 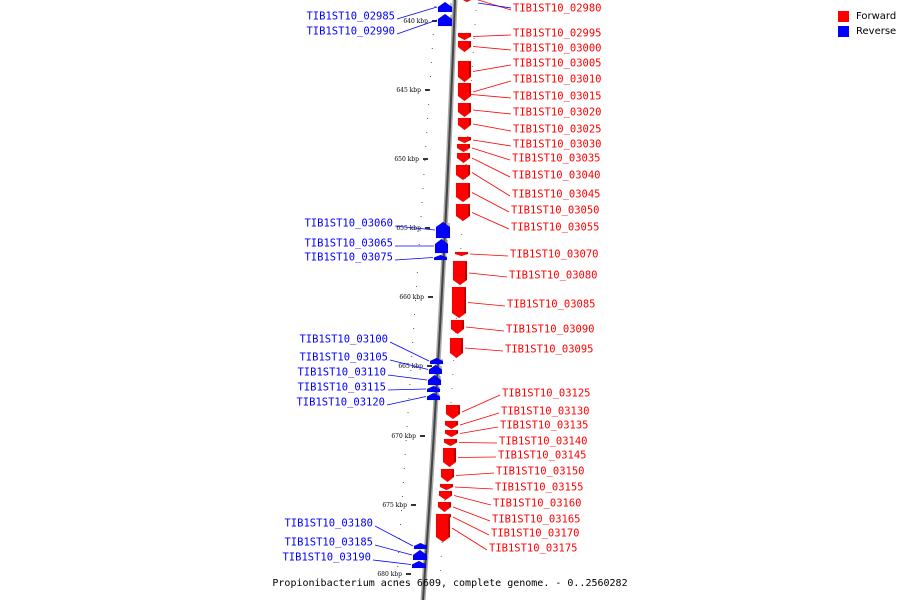 I want to click on forward-gene-label: TIB1ST10_03025, so click(x=557, y=130).